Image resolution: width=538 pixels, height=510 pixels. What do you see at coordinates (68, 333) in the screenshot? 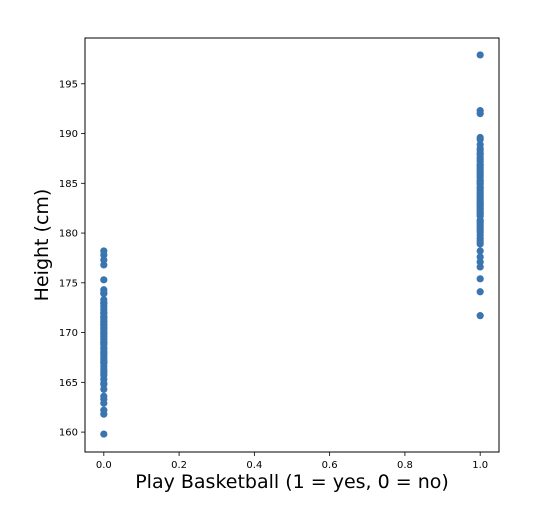
I see `y-tick-label: 170` at bounding box center [68, 333].